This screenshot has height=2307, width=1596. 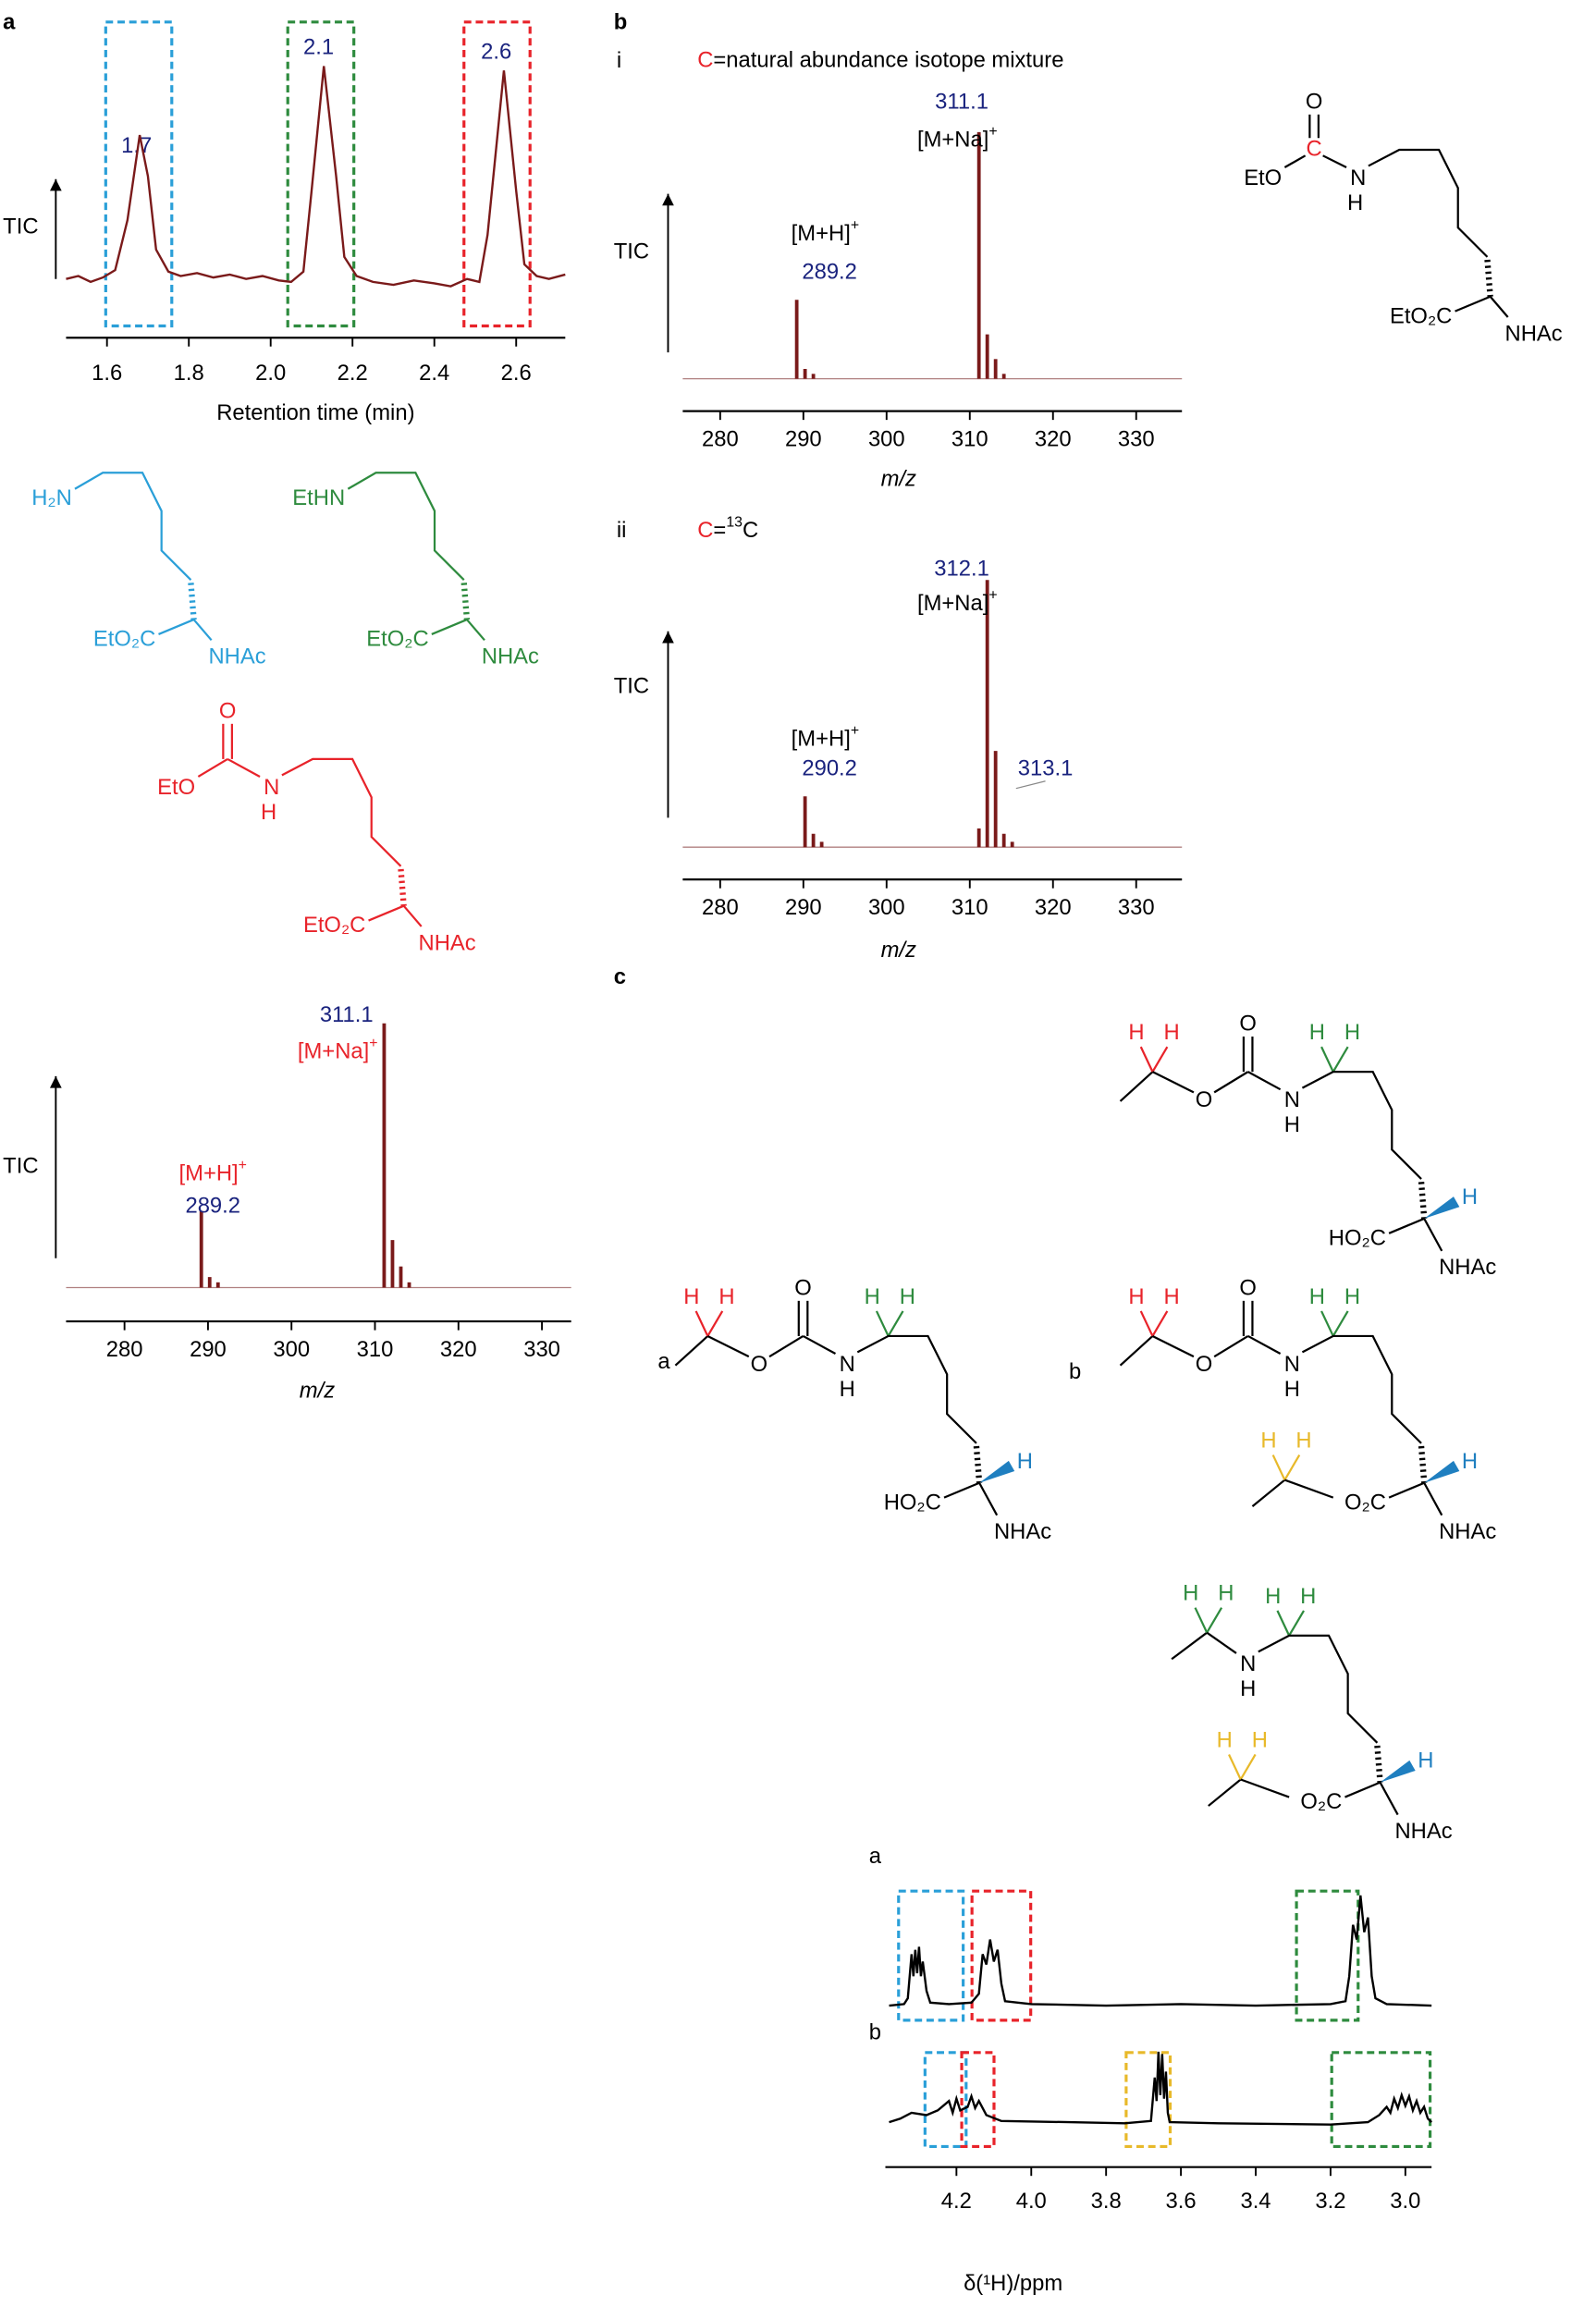 What do you see at coordinates (317, 1391) in the screenshot?
I see `x-axis-label: m/z` at bounding box center [317, 1391].